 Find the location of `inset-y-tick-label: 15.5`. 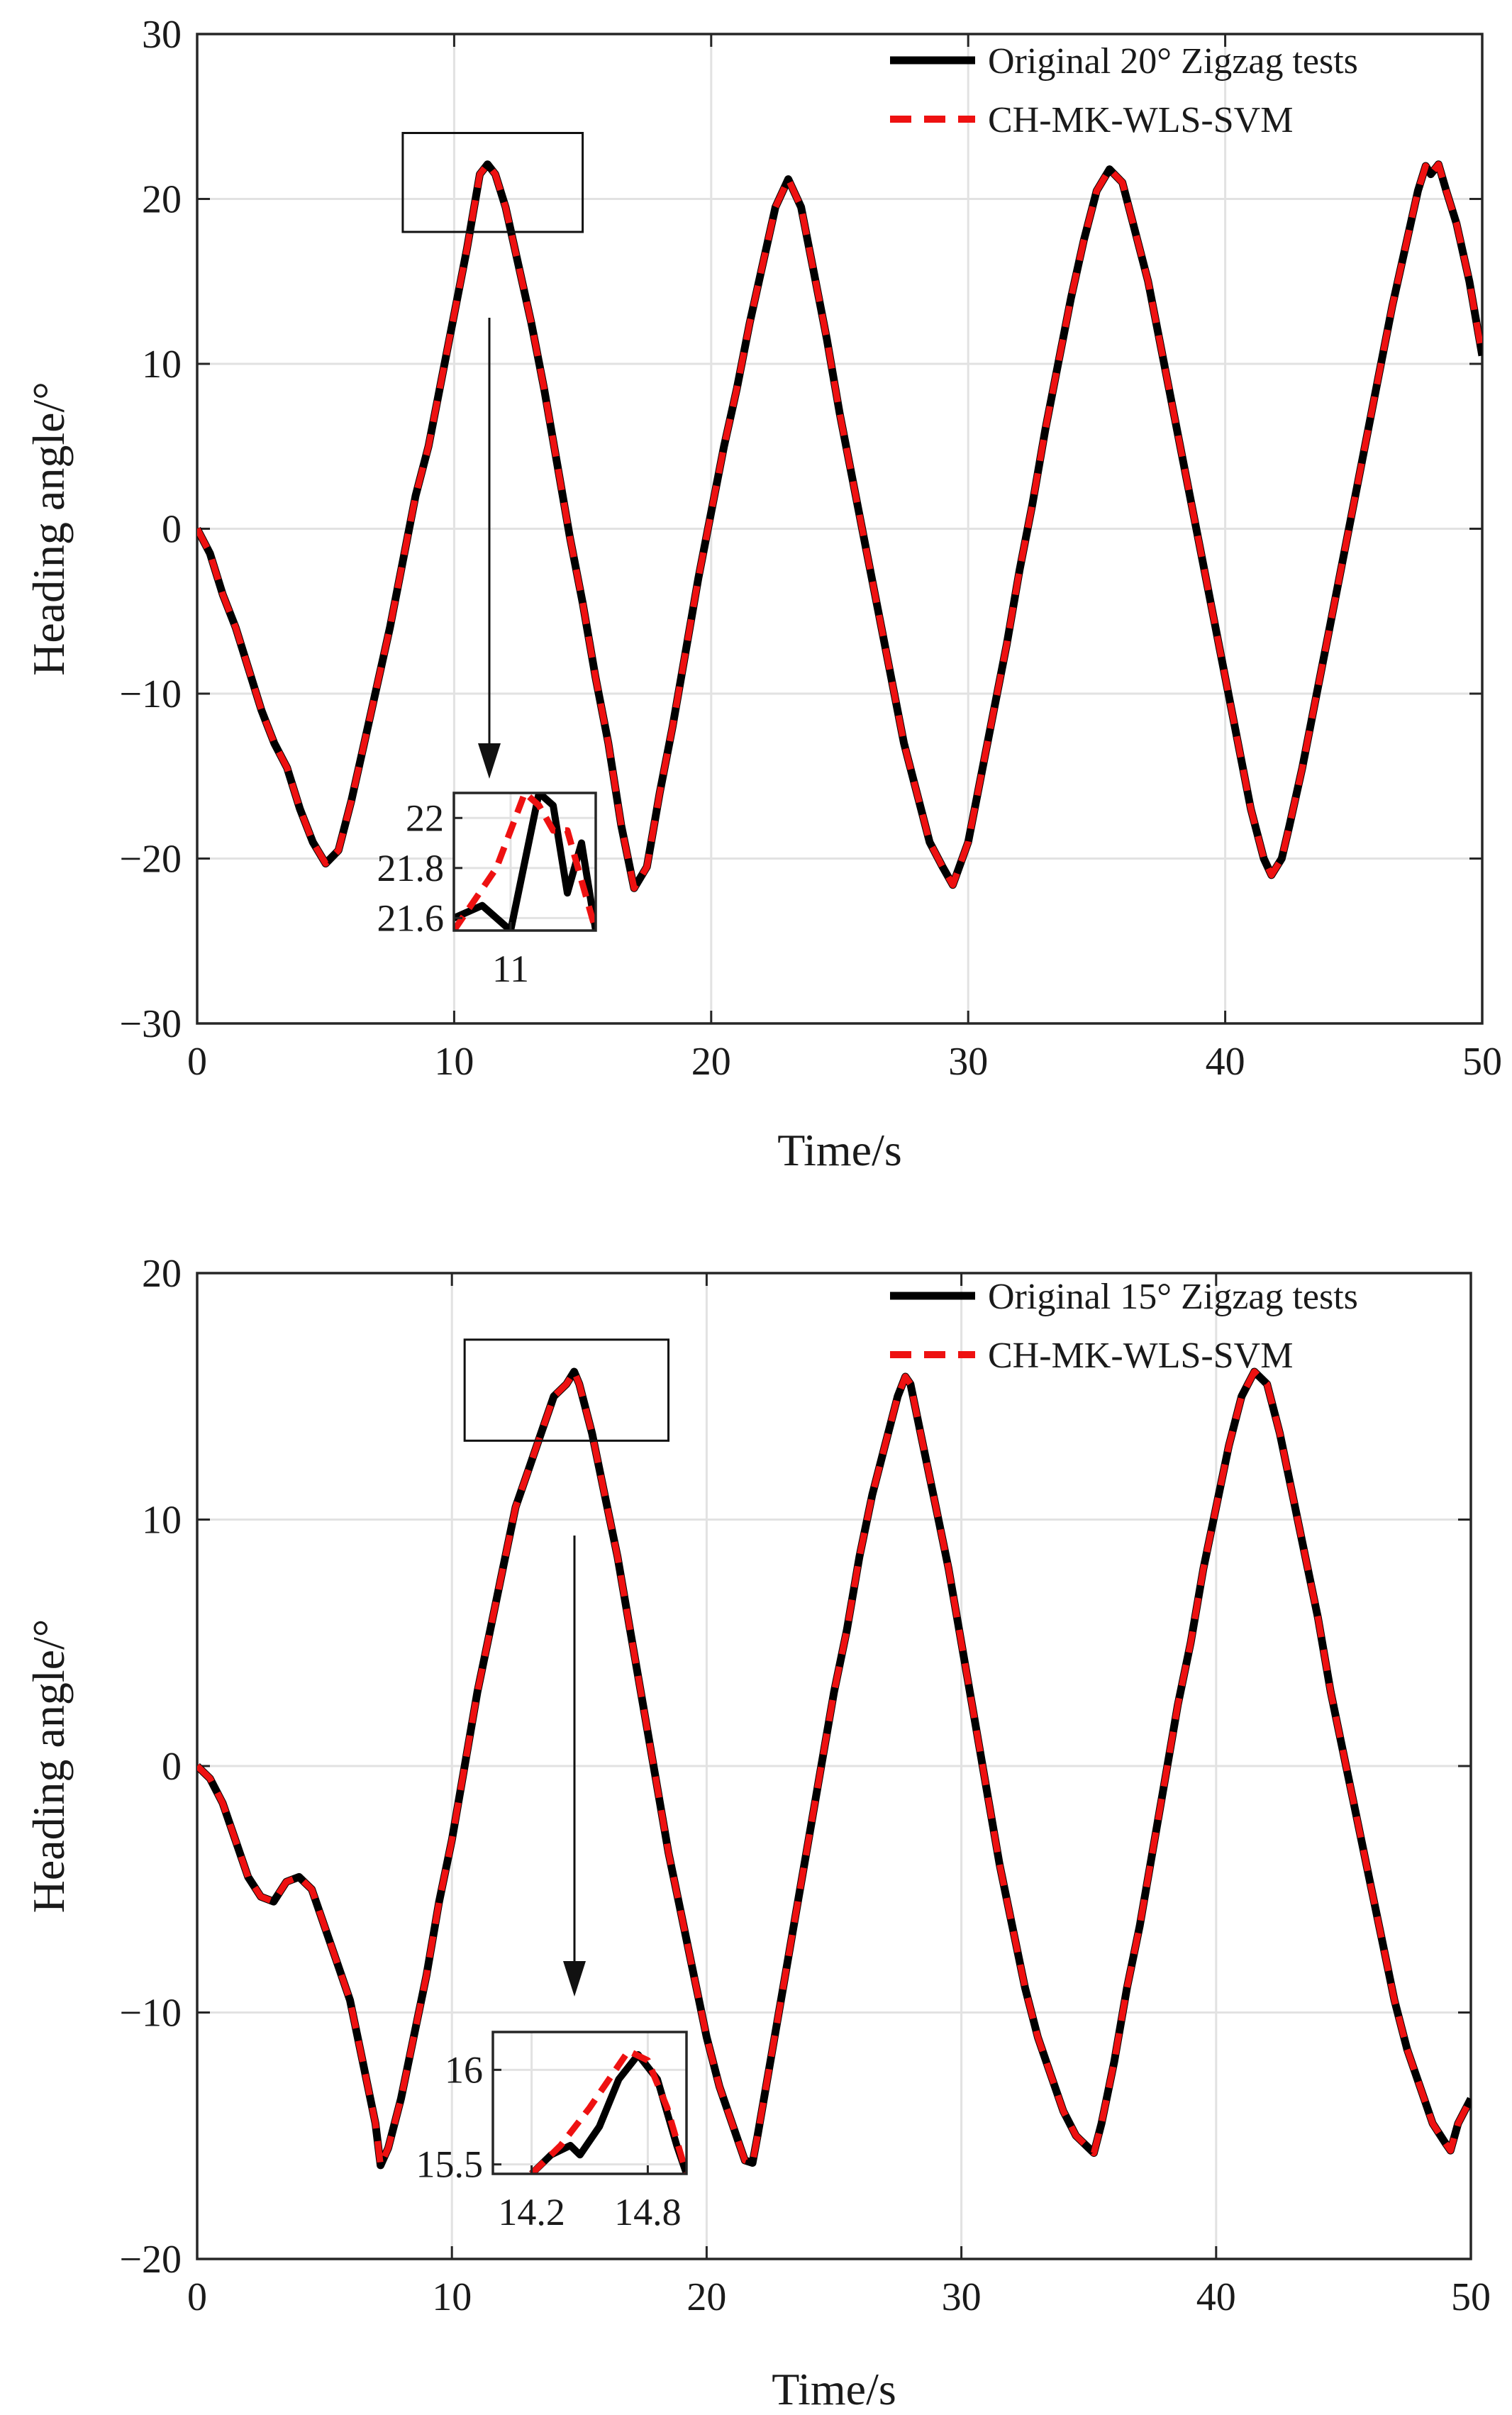

inset-y-tick-label: 15.5 is located at coordinates (450, 2164).